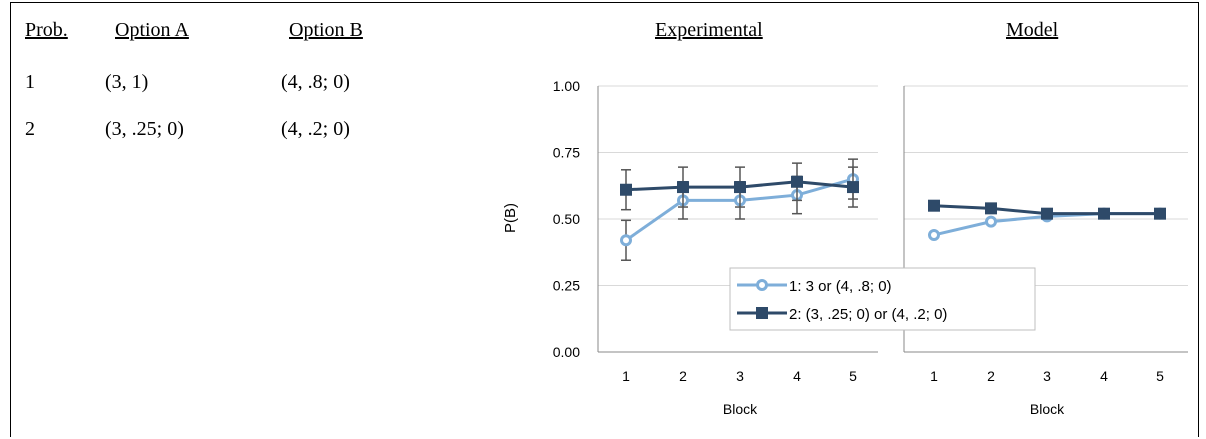  I want to click on y-tick-label: 1.00, so click(566, 86).